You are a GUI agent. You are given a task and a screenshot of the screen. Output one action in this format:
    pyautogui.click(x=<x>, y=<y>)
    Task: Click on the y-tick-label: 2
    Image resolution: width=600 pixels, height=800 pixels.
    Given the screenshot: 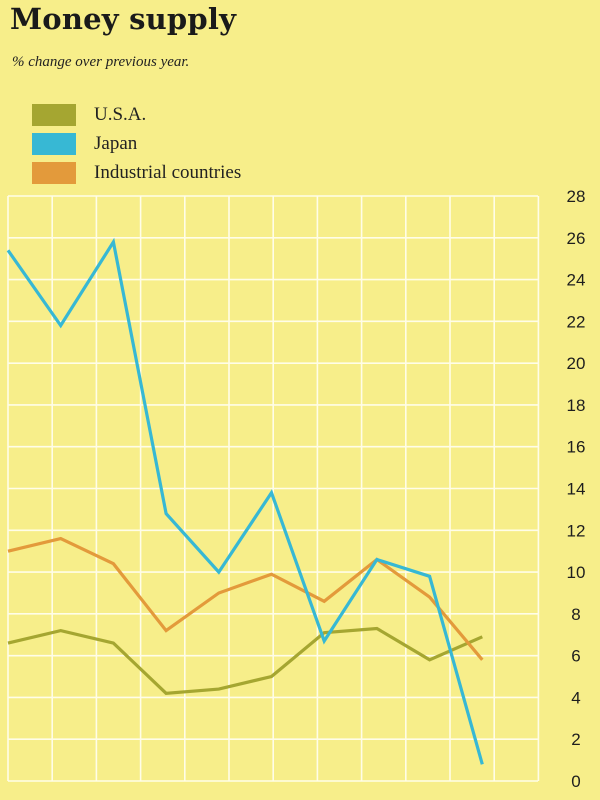 What is the action you would take?
    pyautogui.click(x=575, y=739)
    